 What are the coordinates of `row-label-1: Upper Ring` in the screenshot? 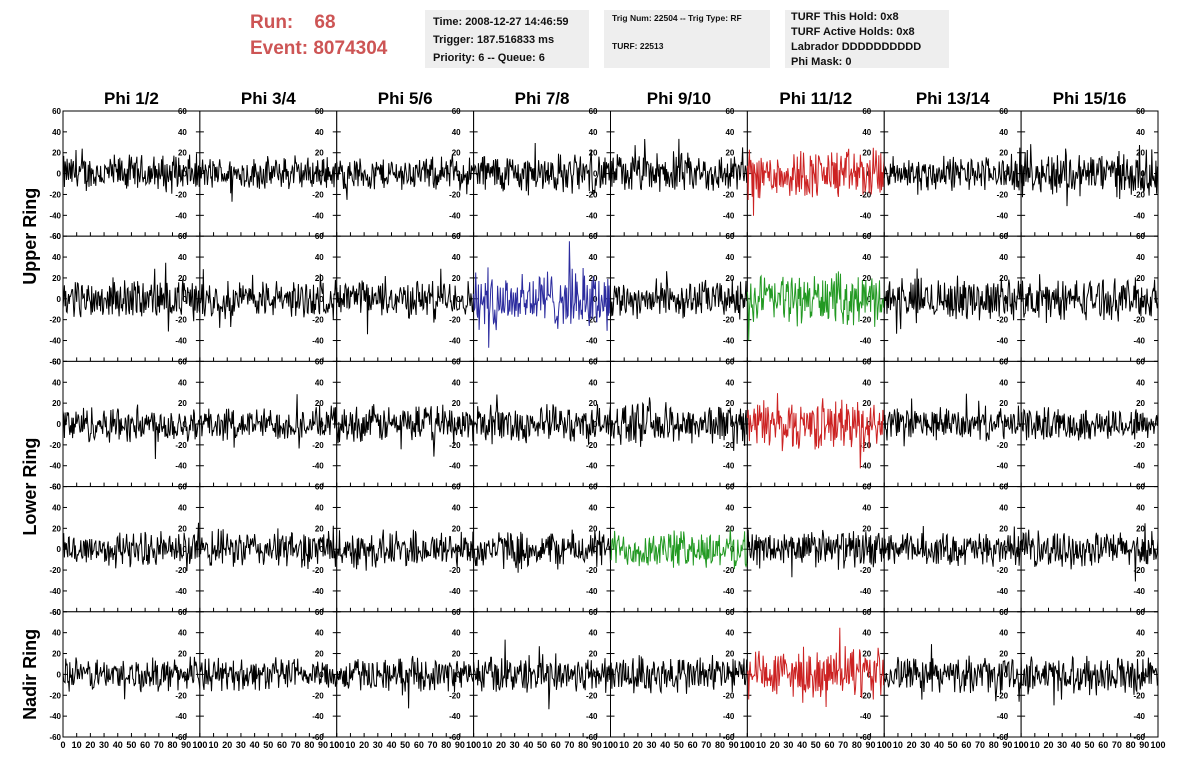 It's located at (30, 236).